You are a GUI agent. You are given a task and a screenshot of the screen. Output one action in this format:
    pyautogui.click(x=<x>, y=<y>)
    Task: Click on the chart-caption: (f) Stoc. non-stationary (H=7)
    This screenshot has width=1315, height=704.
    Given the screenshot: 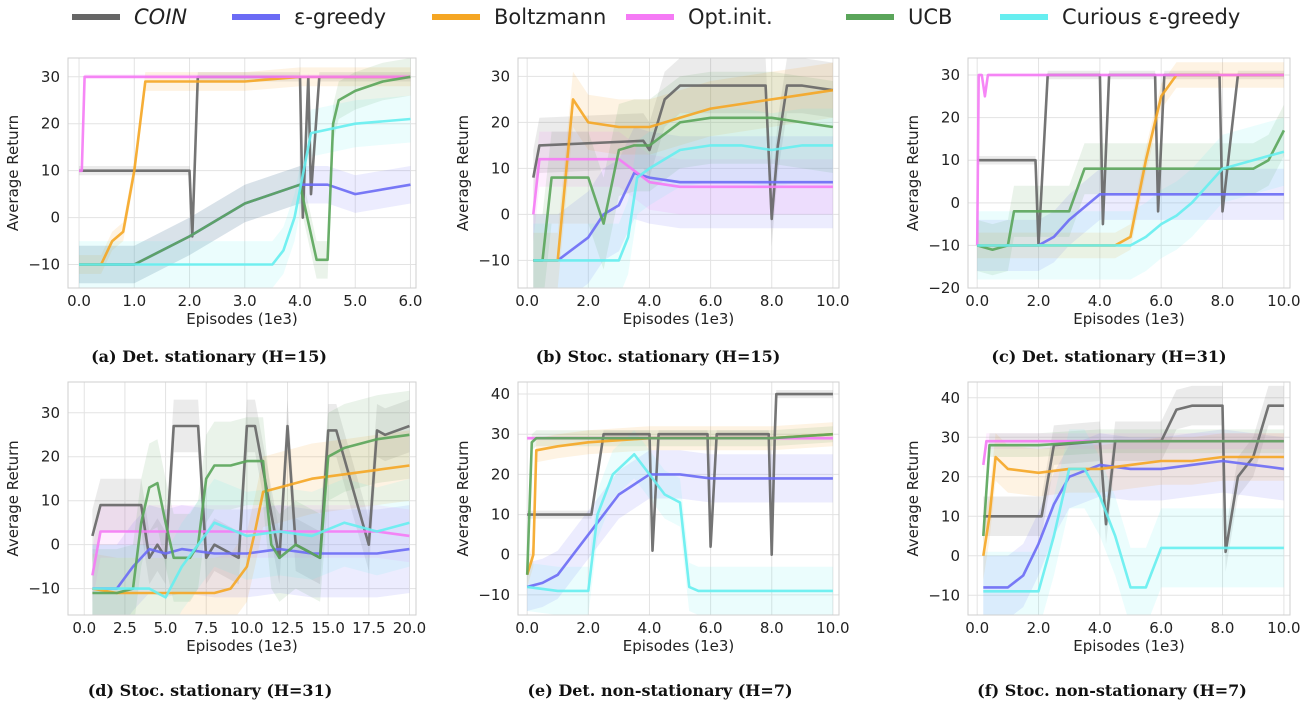 What is the action you would take?
    pyautogui.click(x=1112, y=690)
    